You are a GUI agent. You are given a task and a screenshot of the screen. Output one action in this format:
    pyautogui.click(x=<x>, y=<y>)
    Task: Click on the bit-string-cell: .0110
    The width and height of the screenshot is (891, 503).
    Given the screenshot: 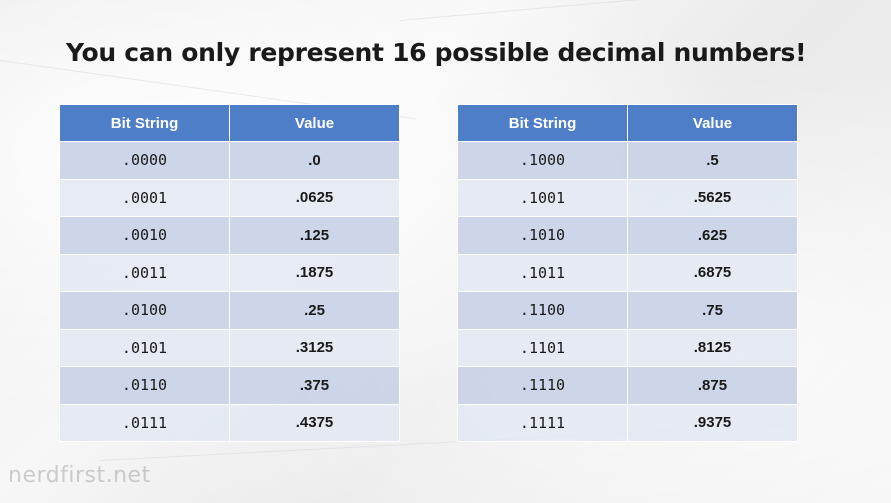 What is the action you would take?
    pyautogui.click(x=144, y=385)
    